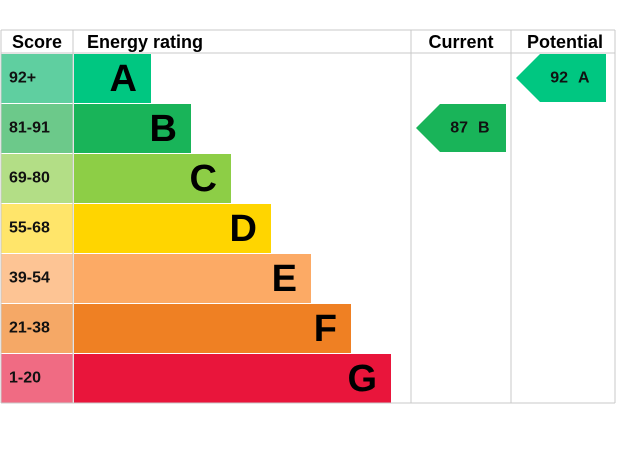  I want to click on score-label: 1-20, so click(25, 378).